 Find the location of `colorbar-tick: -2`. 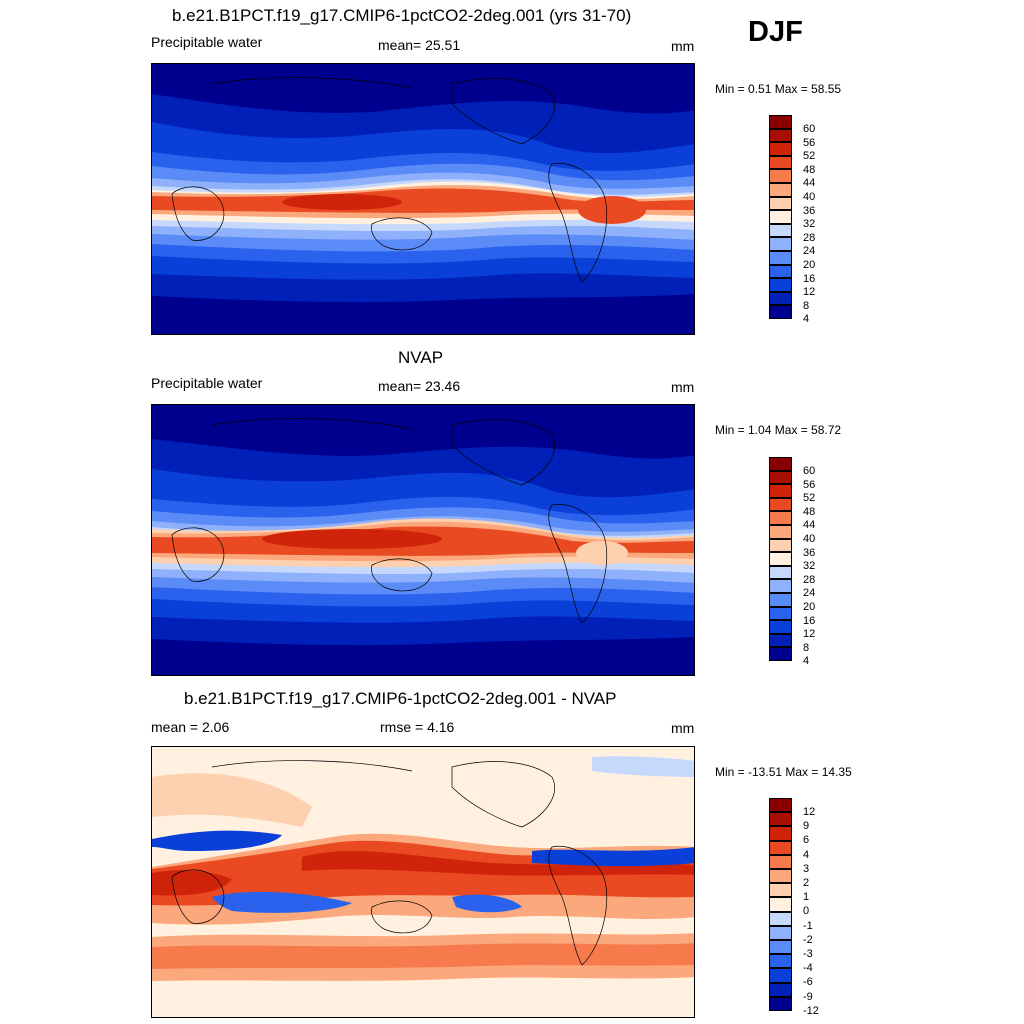

colorbar-tick: -2 is located at coordinates (808, 939).